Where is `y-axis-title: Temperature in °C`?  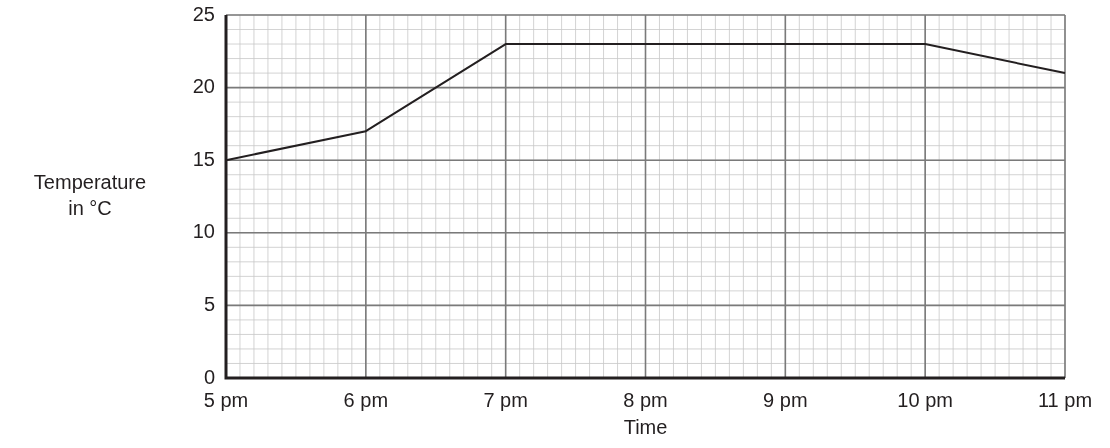 y-axis-title: Temperature in °C is located at coordinates (90, 195).